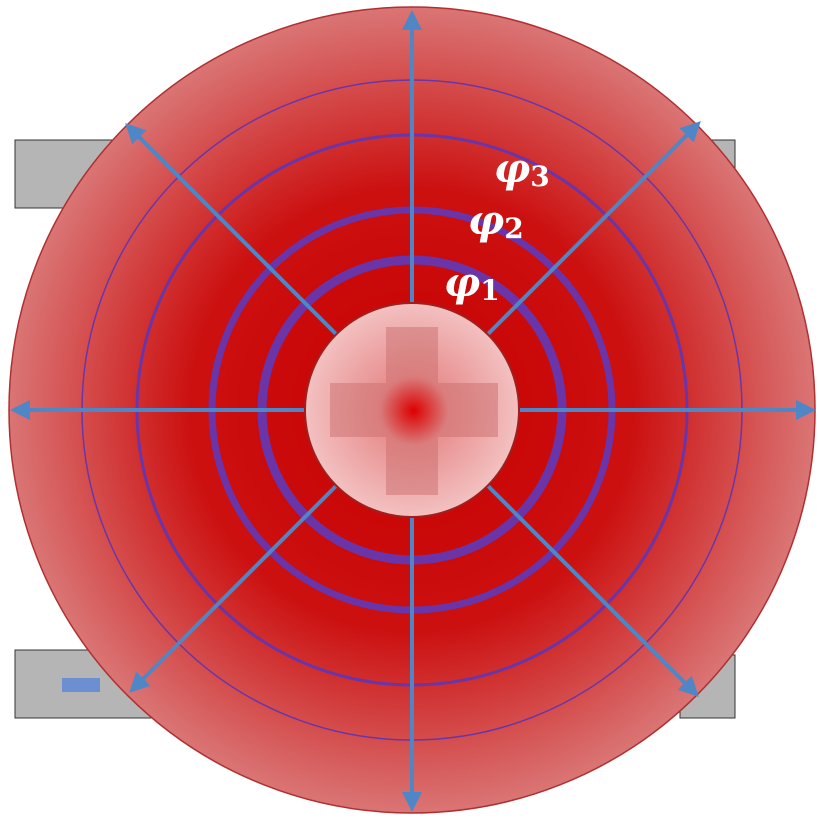  Describe the element at coordinates (539, 176) in the screenshot. I see `label-index: 3` at that location.